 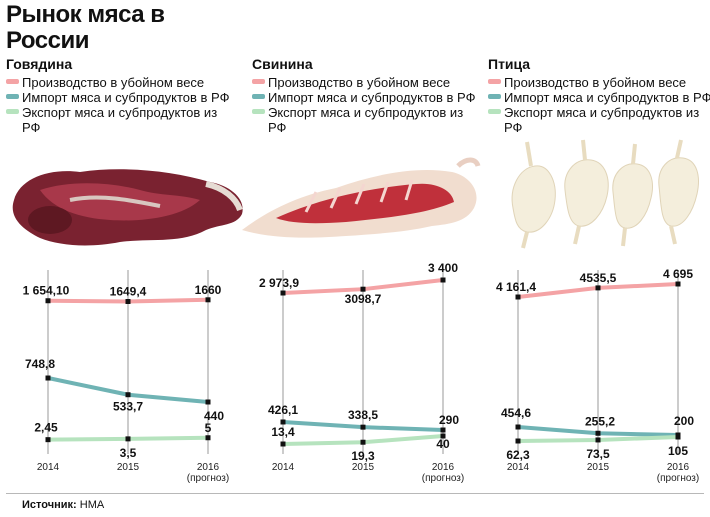 I want to click on import-data-label: 426,1, so click(x=283, y=410).